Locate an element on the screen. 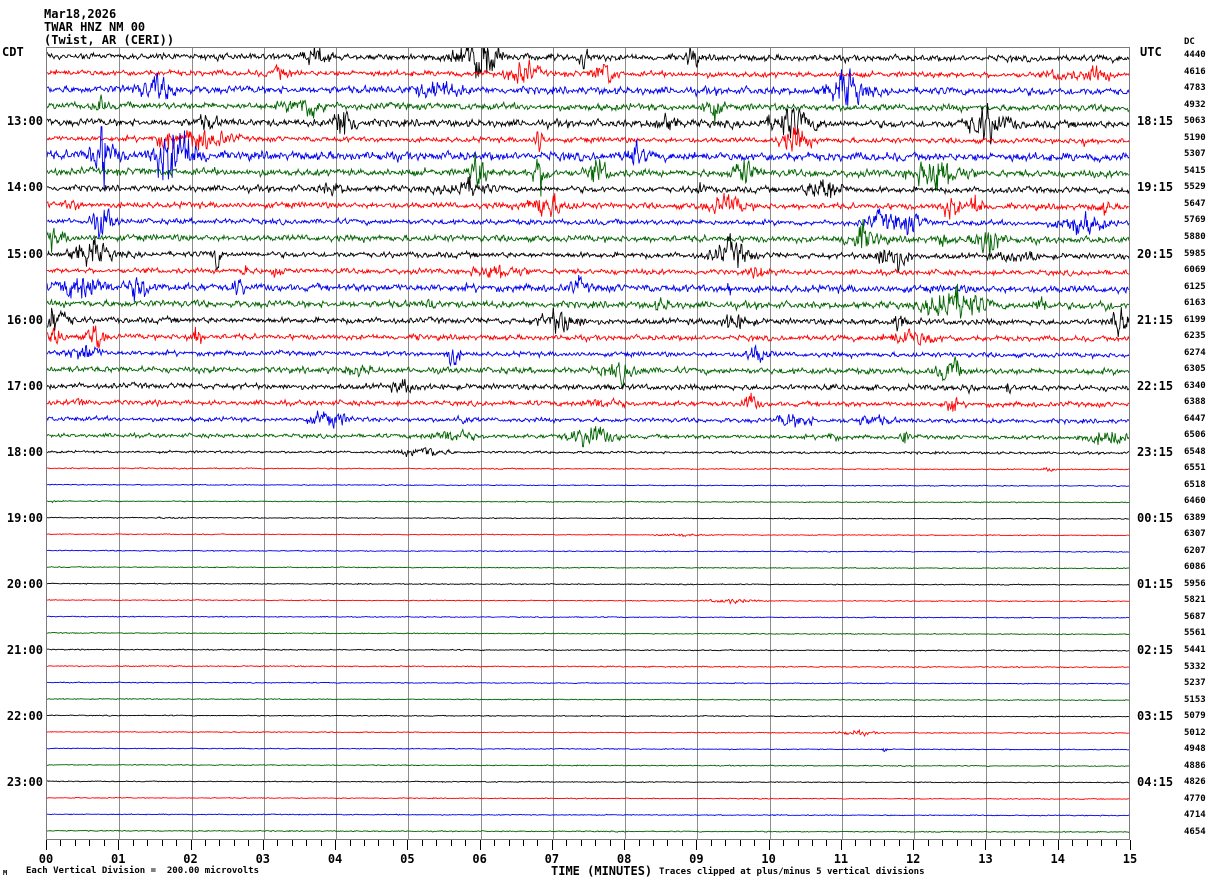 Image resolution: width=1210 pixels, height=886 pixels. utc-label-2315: 23:15 is located at coordinates (1155, 451).